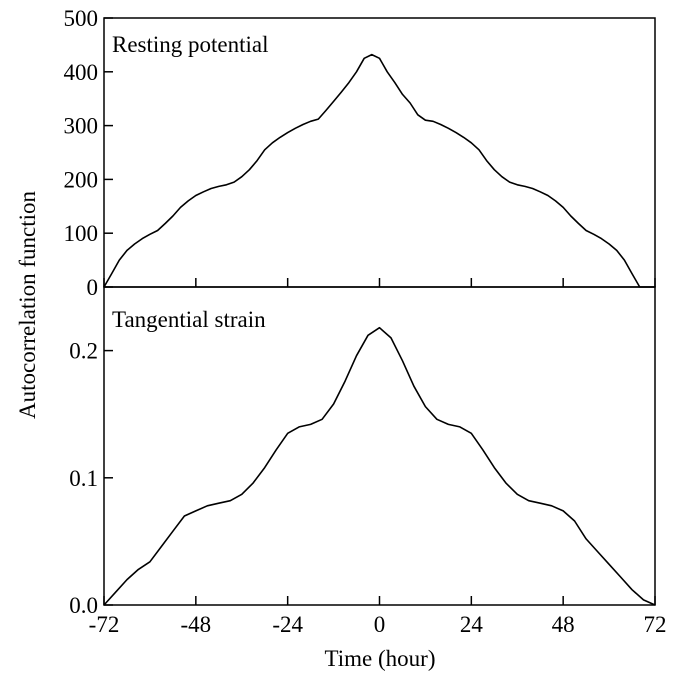  I want to click on x-tick-label: -24, so click(287, 624).